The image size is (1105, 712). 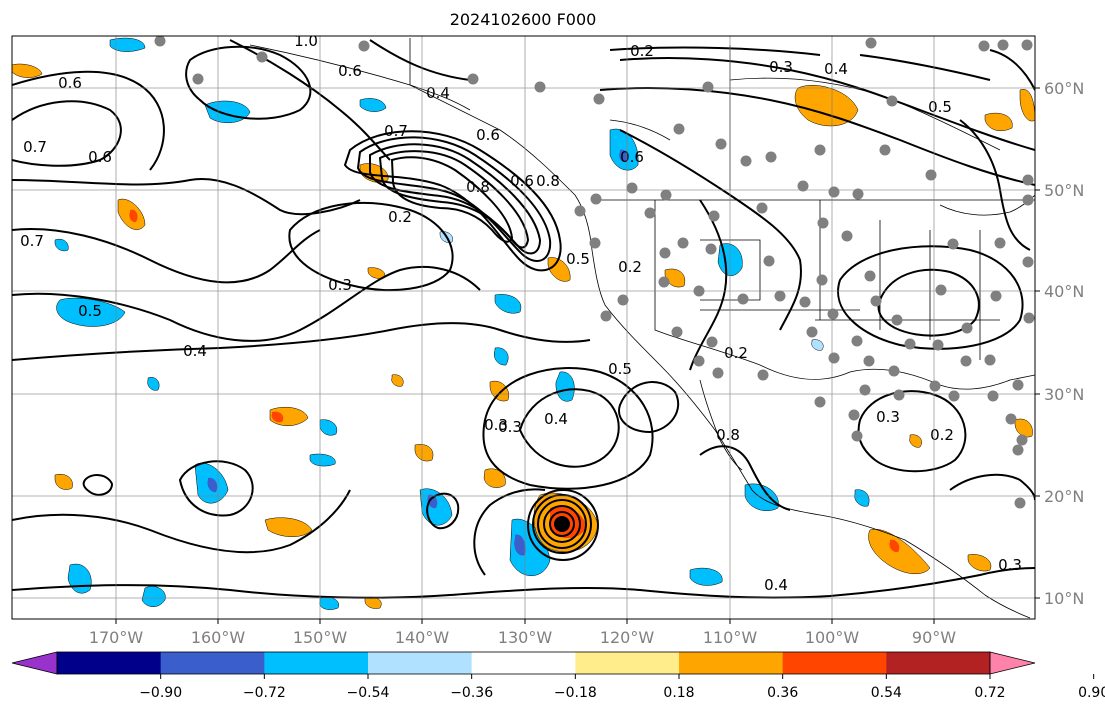 What do you see at coordinates (34, 663) in the screenshot?
I see `colorbar-left-extension` at bounding box center [34, 663].